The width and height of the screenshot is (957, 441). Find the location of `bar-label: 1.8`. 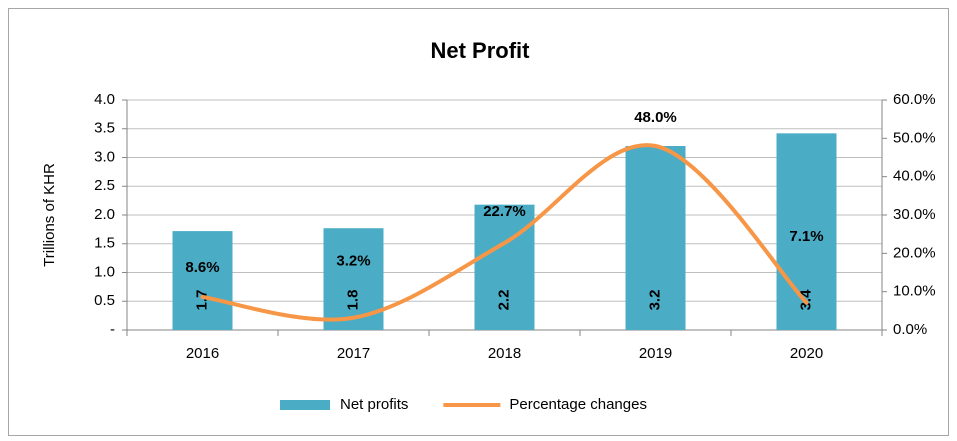

bar-label: 1.8 is located at coordinates (352, 300).